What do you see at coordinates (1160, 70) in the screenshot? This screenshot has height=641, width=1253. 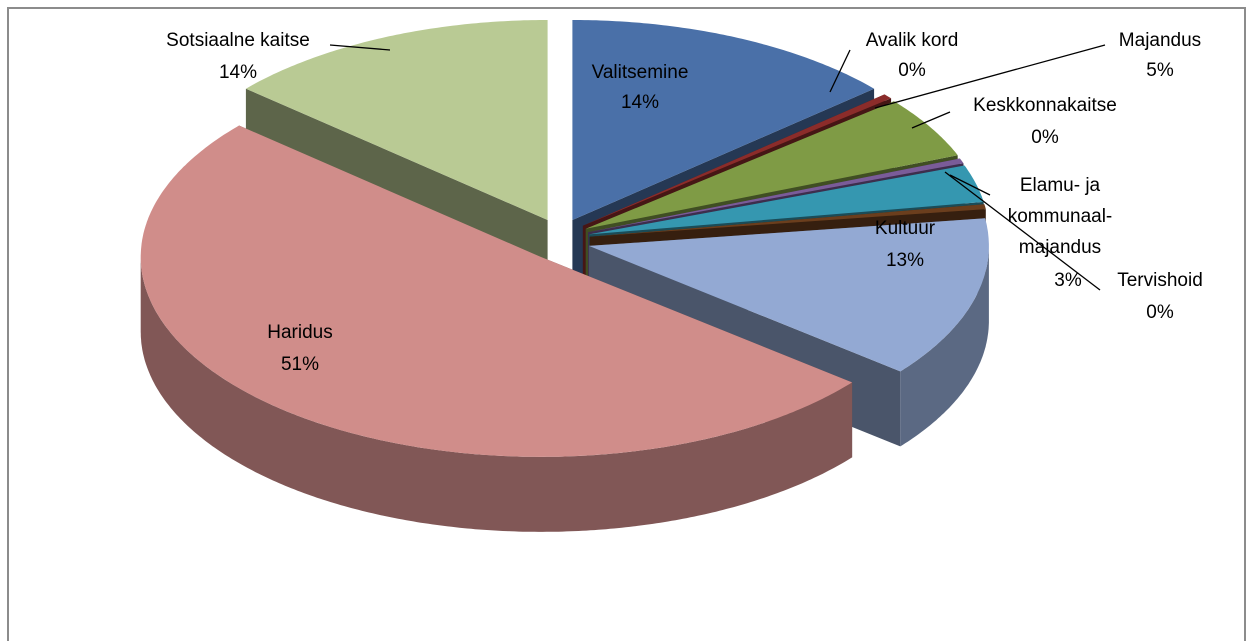 I see `value-label: 5%` at bounding box center [1160, 70].